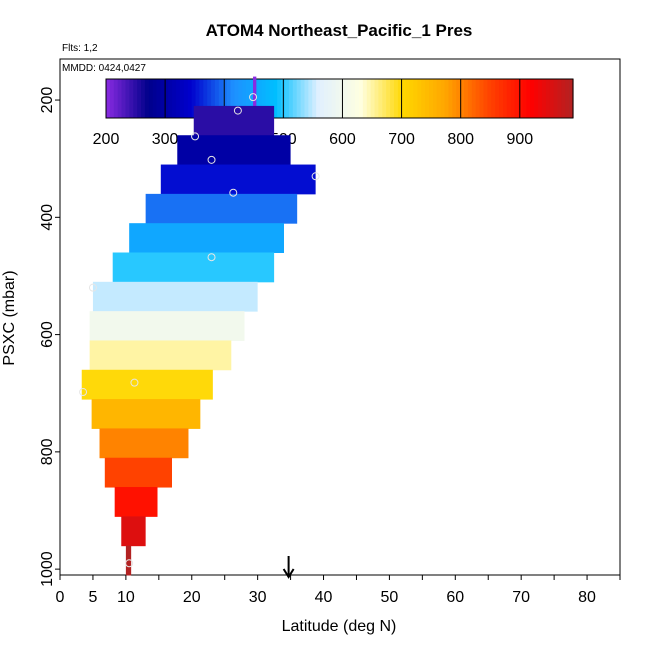 This screenshot has width=650, height=650. Describe the element at coordinates (49, 337) in the screenshot. I see `y-axis: 200 400 600 800 1000` at that location.